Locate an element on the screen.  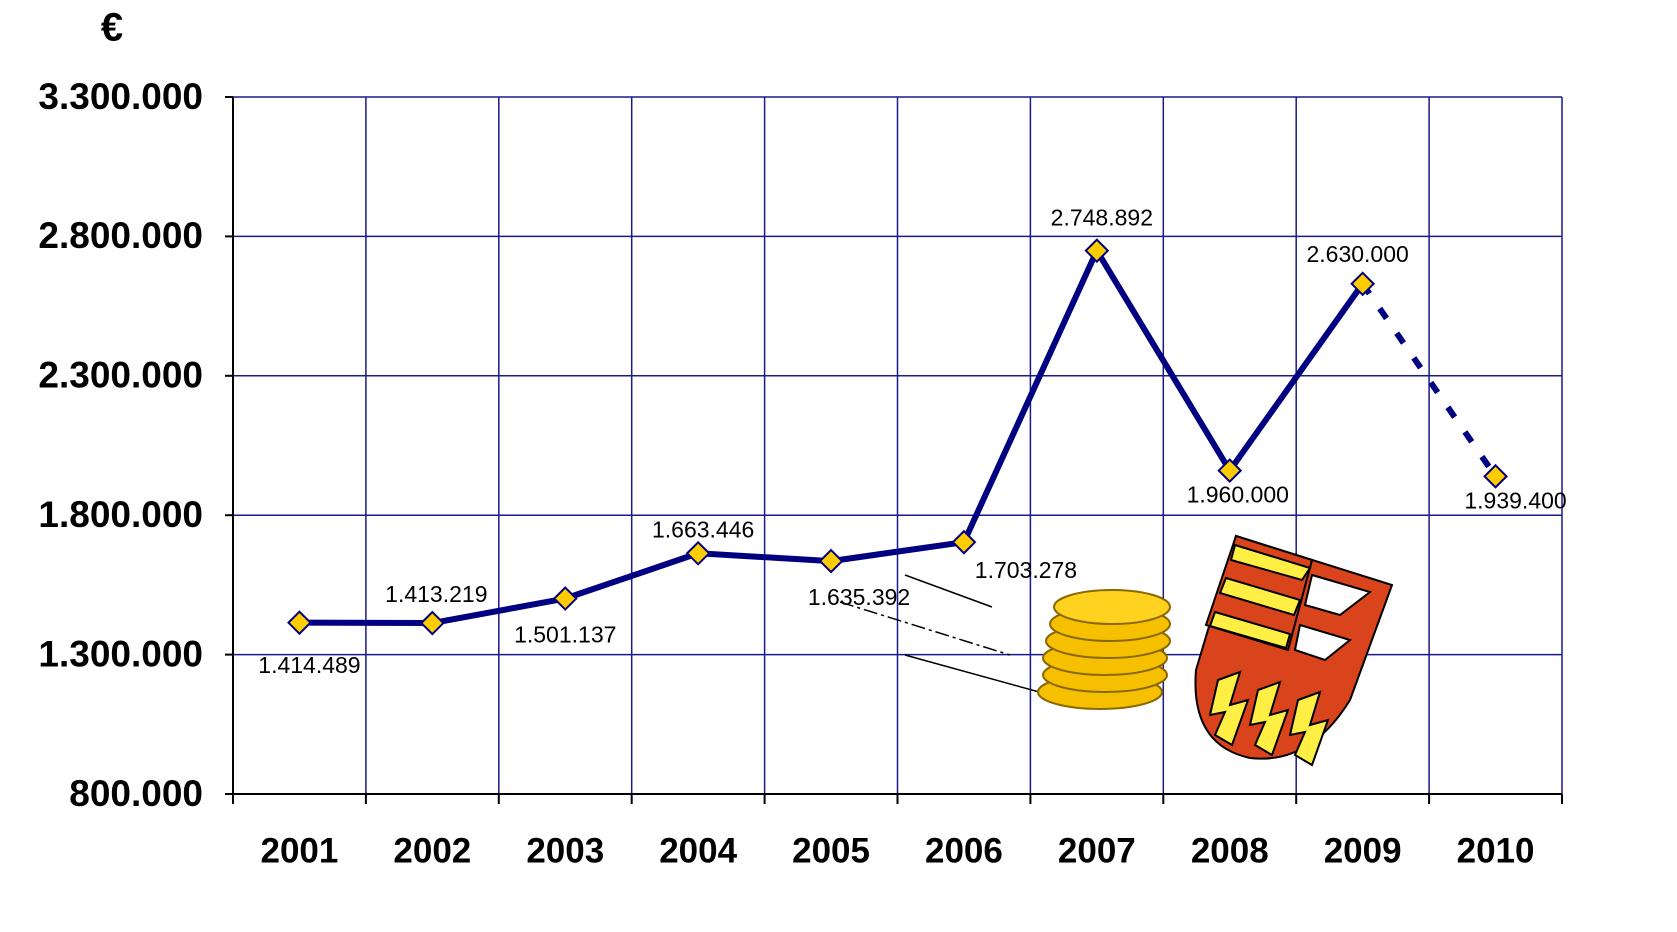
x-tick-label: 2006 is located at coordinates (964, 850).